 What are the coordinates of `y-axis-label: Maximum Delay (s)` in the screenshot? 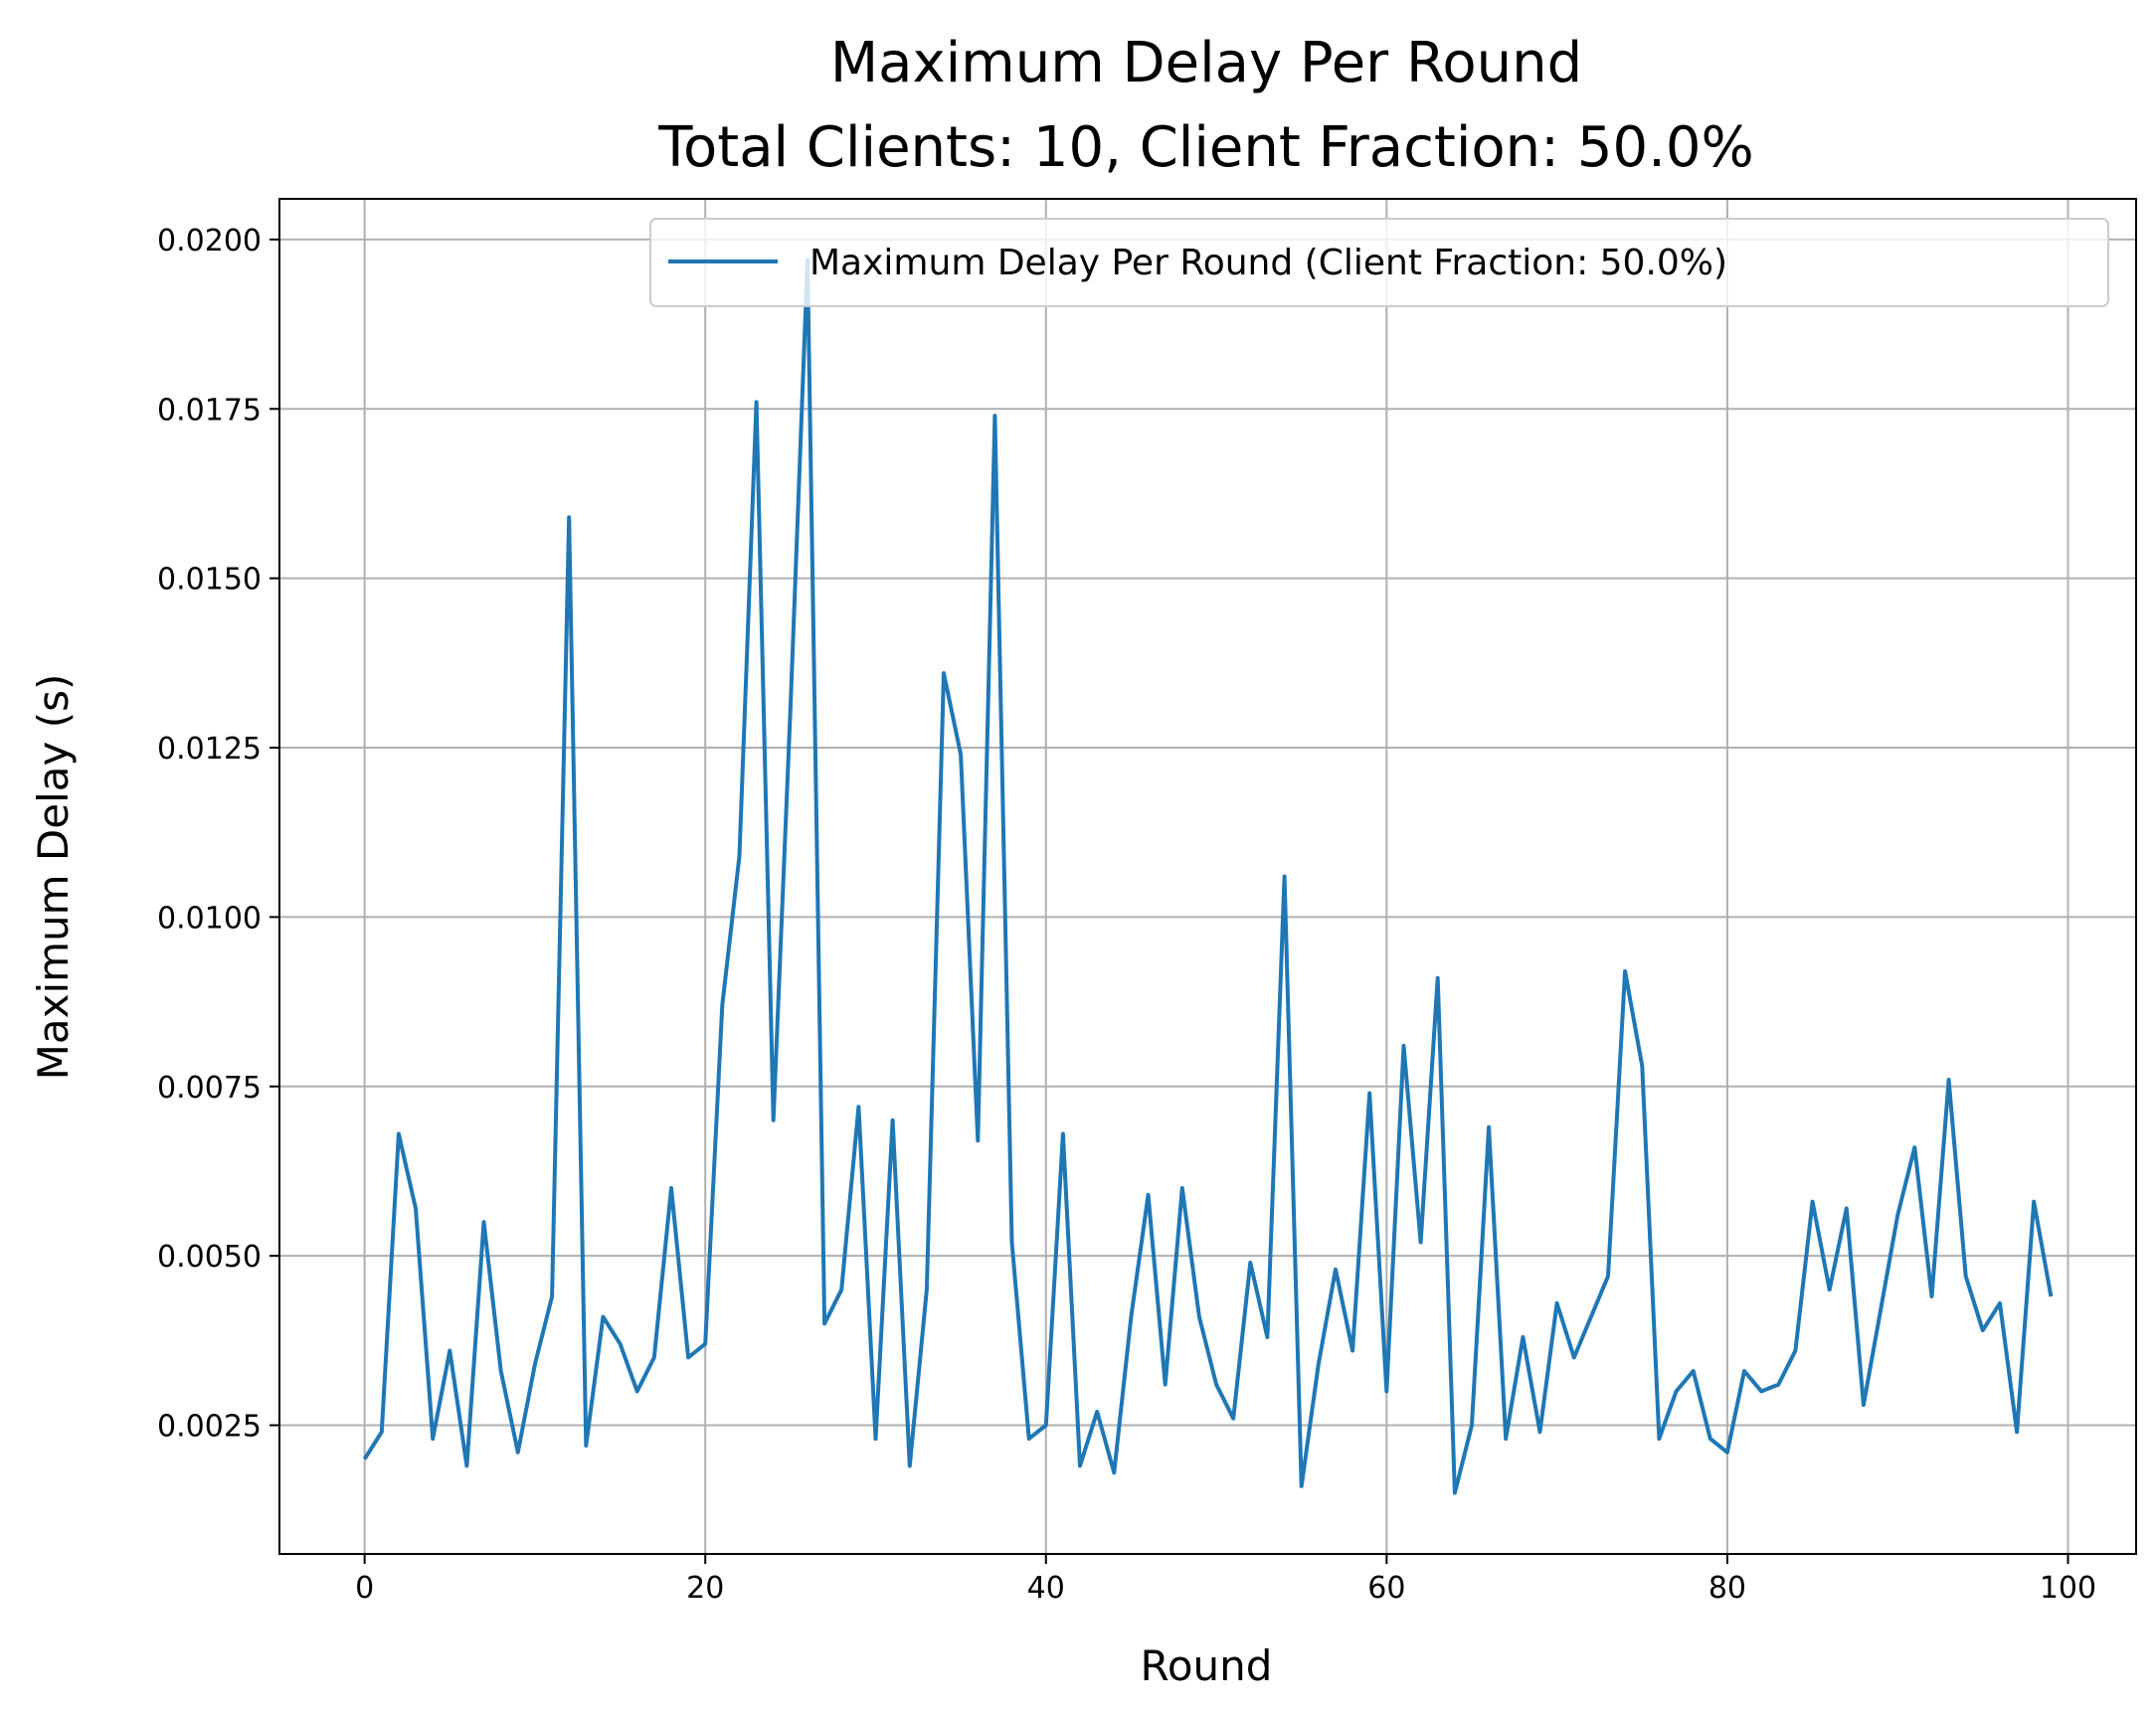 It's located at (53, 877).